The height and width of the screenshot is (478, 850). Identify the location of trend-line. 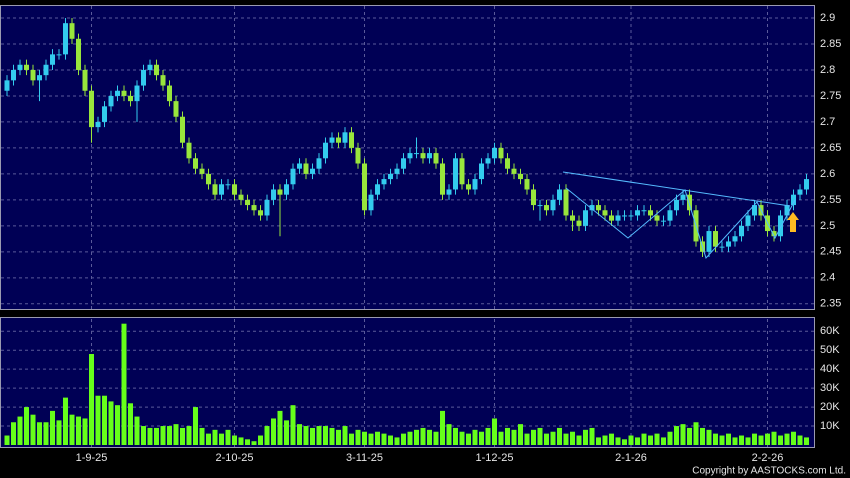
(676, 189).